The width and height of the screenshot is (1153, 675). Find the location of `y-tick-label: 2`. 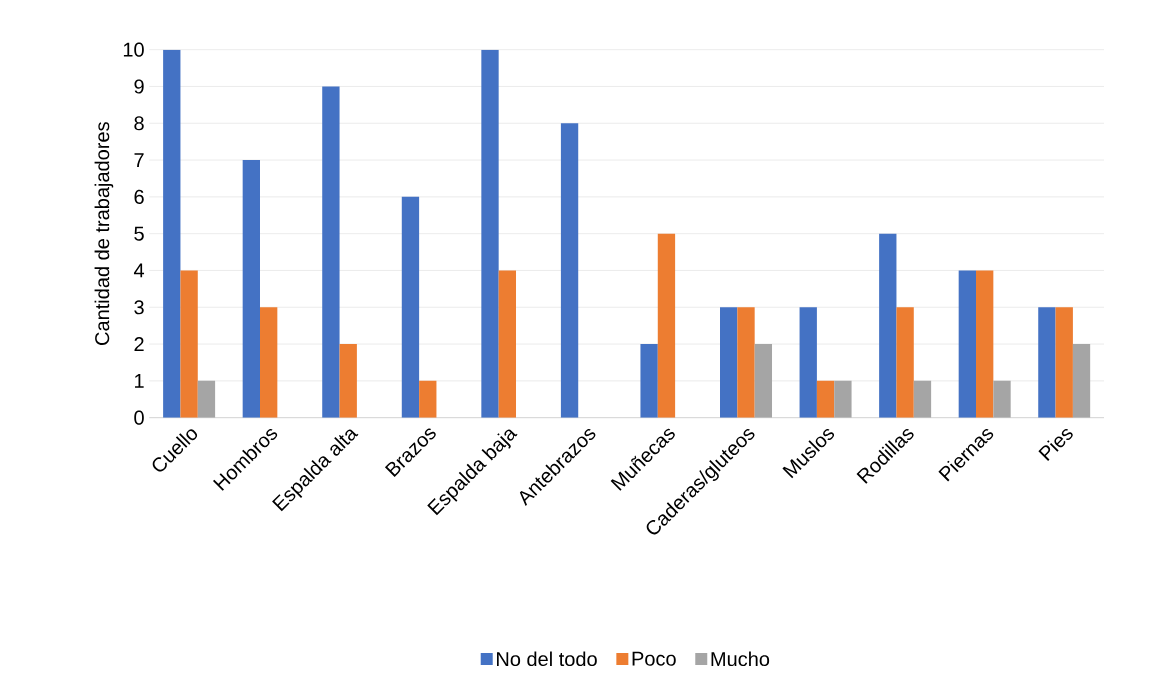

y-tick-label: 2 is located at coordinates (139, 344).